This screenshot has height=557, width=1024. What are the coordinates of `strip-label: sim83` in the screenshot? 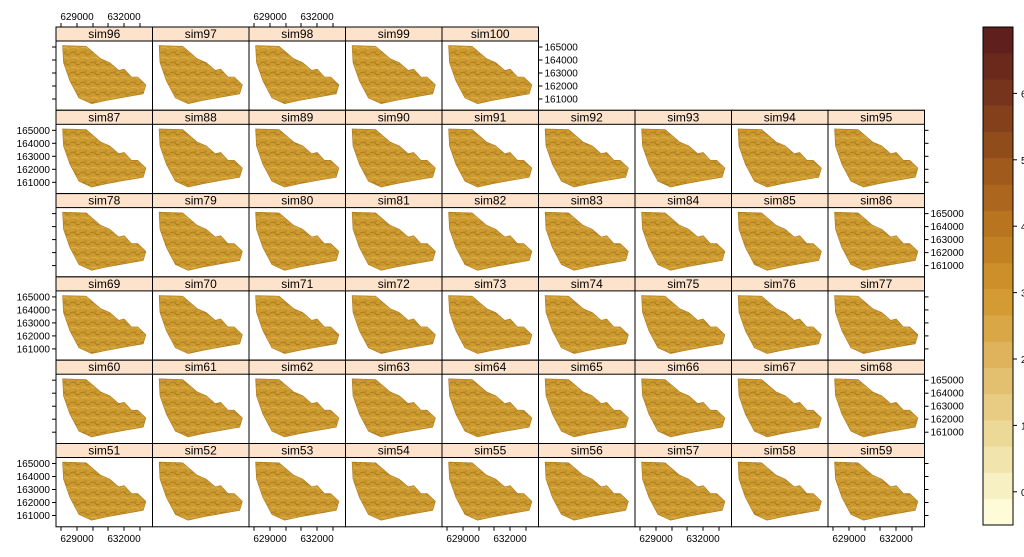 It's located at (587, 201).